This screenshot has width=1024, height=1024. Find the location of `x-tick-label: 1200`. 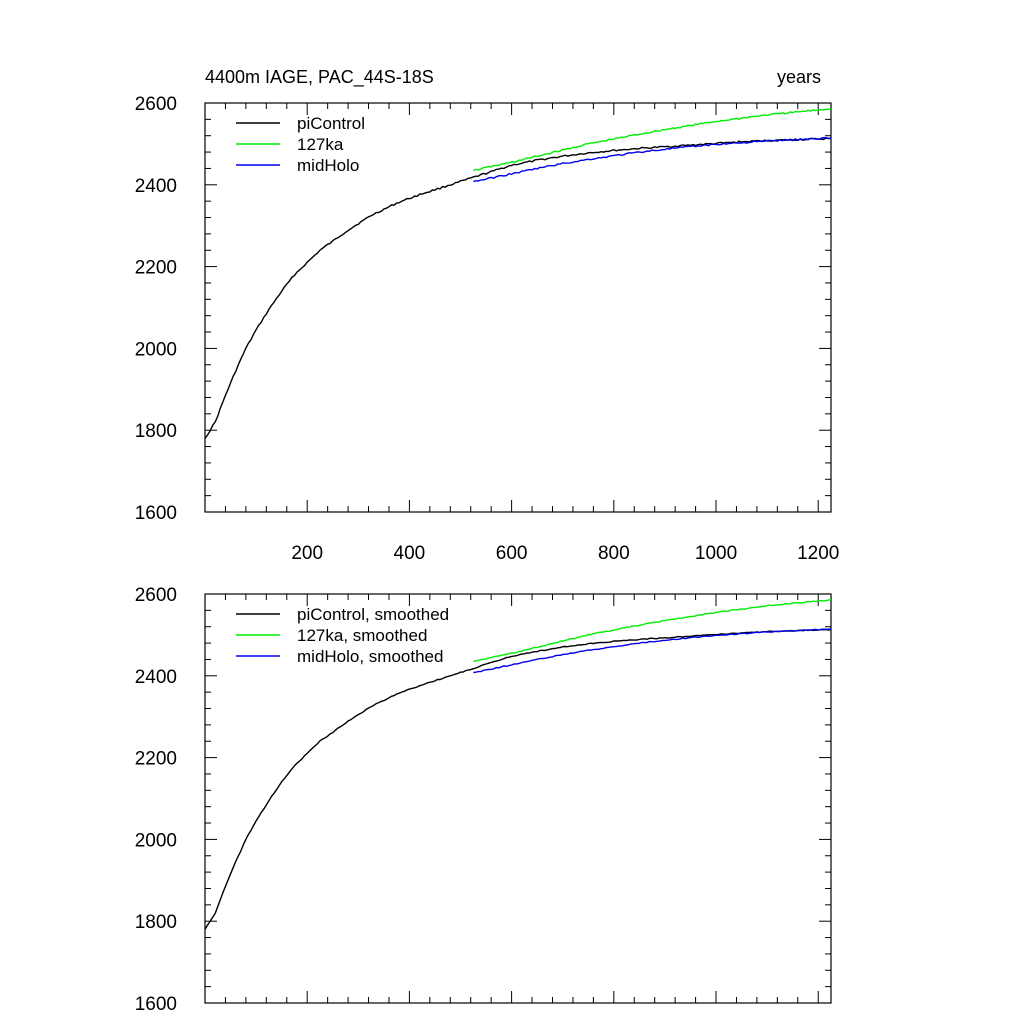

x-tick-label: 1200 is located at coordinates (818, 553).